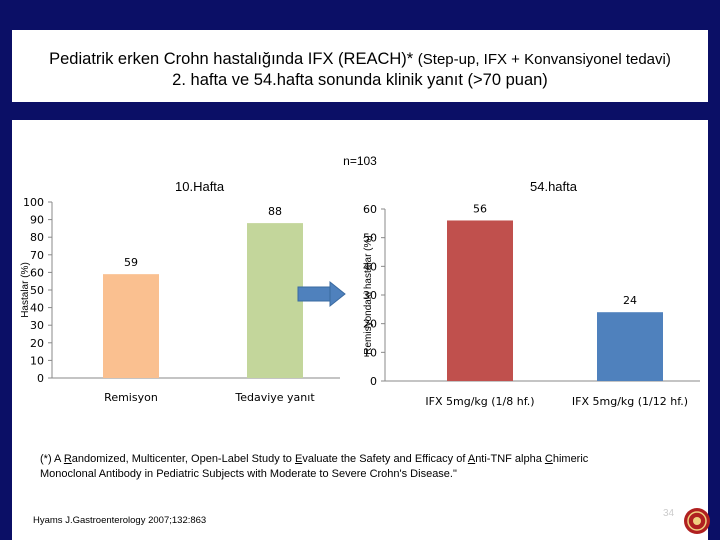 The image size is (720, 540). I want to click on bar-value-label: 59, so click(131, 262).